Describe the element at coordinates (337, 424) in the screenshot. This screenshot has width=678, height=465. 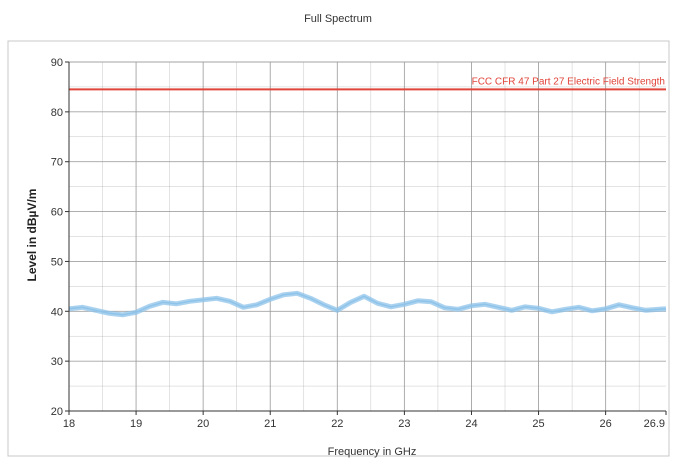
I see `x-tick-label: 22` at that location.